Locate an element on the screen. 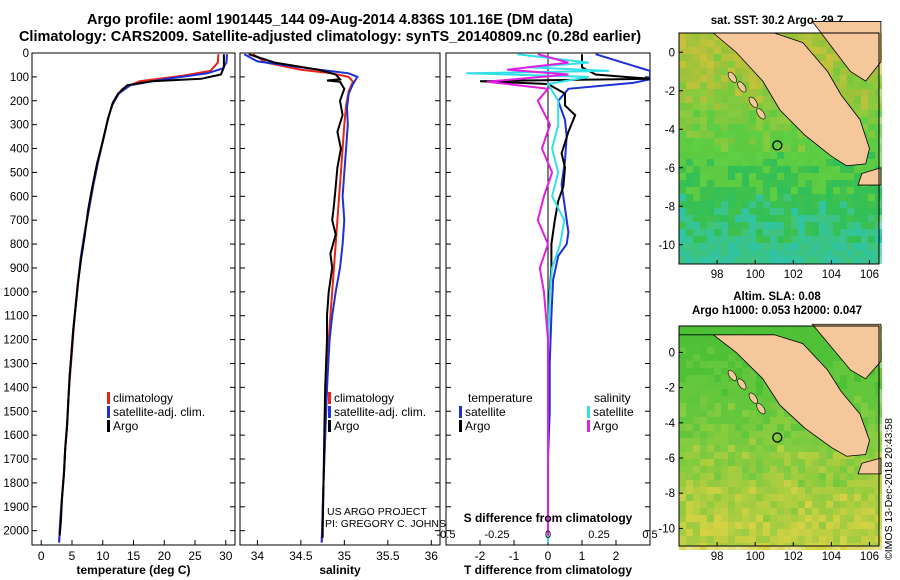 The image size is (900, 580). diff-legend-left-title: temperature is located at coordinates (500, 398).